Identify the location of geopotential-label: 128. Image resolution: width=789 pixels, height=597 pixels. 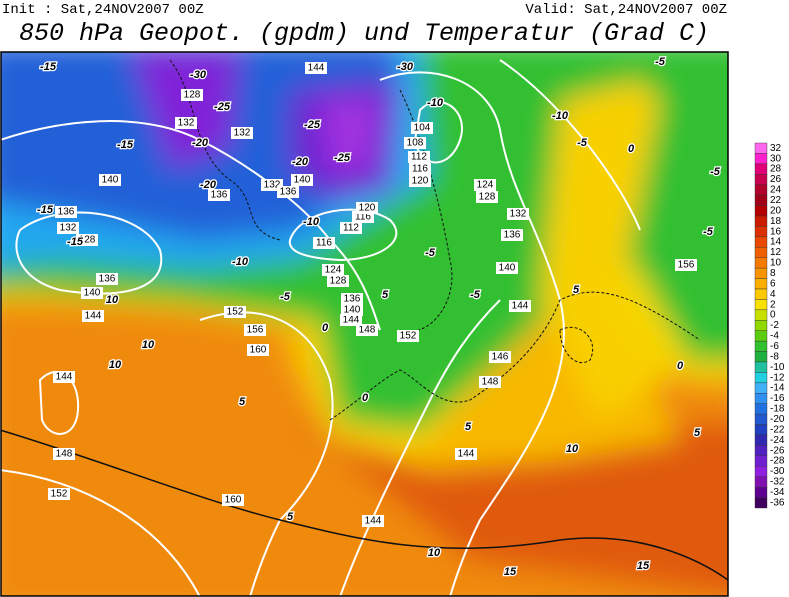
(87, 240).